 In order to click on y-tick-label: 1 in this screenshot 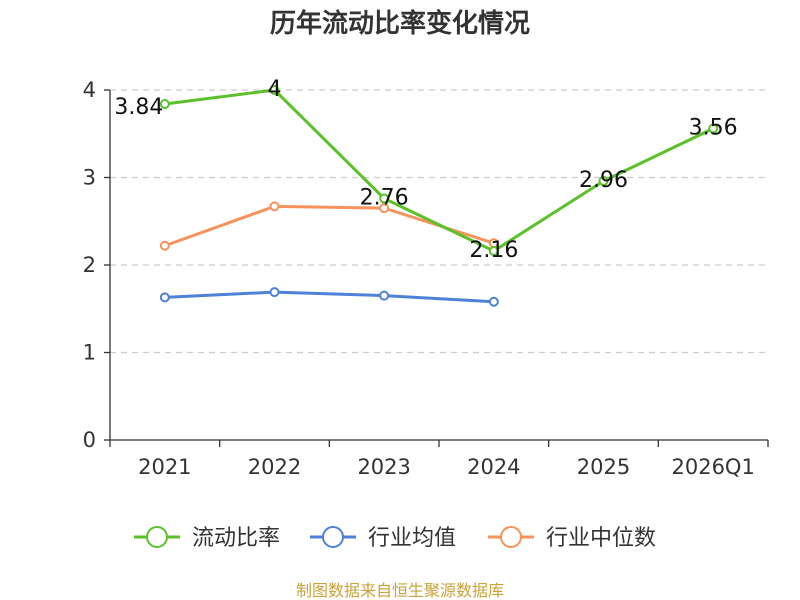, I will do `click(89, 353)`.